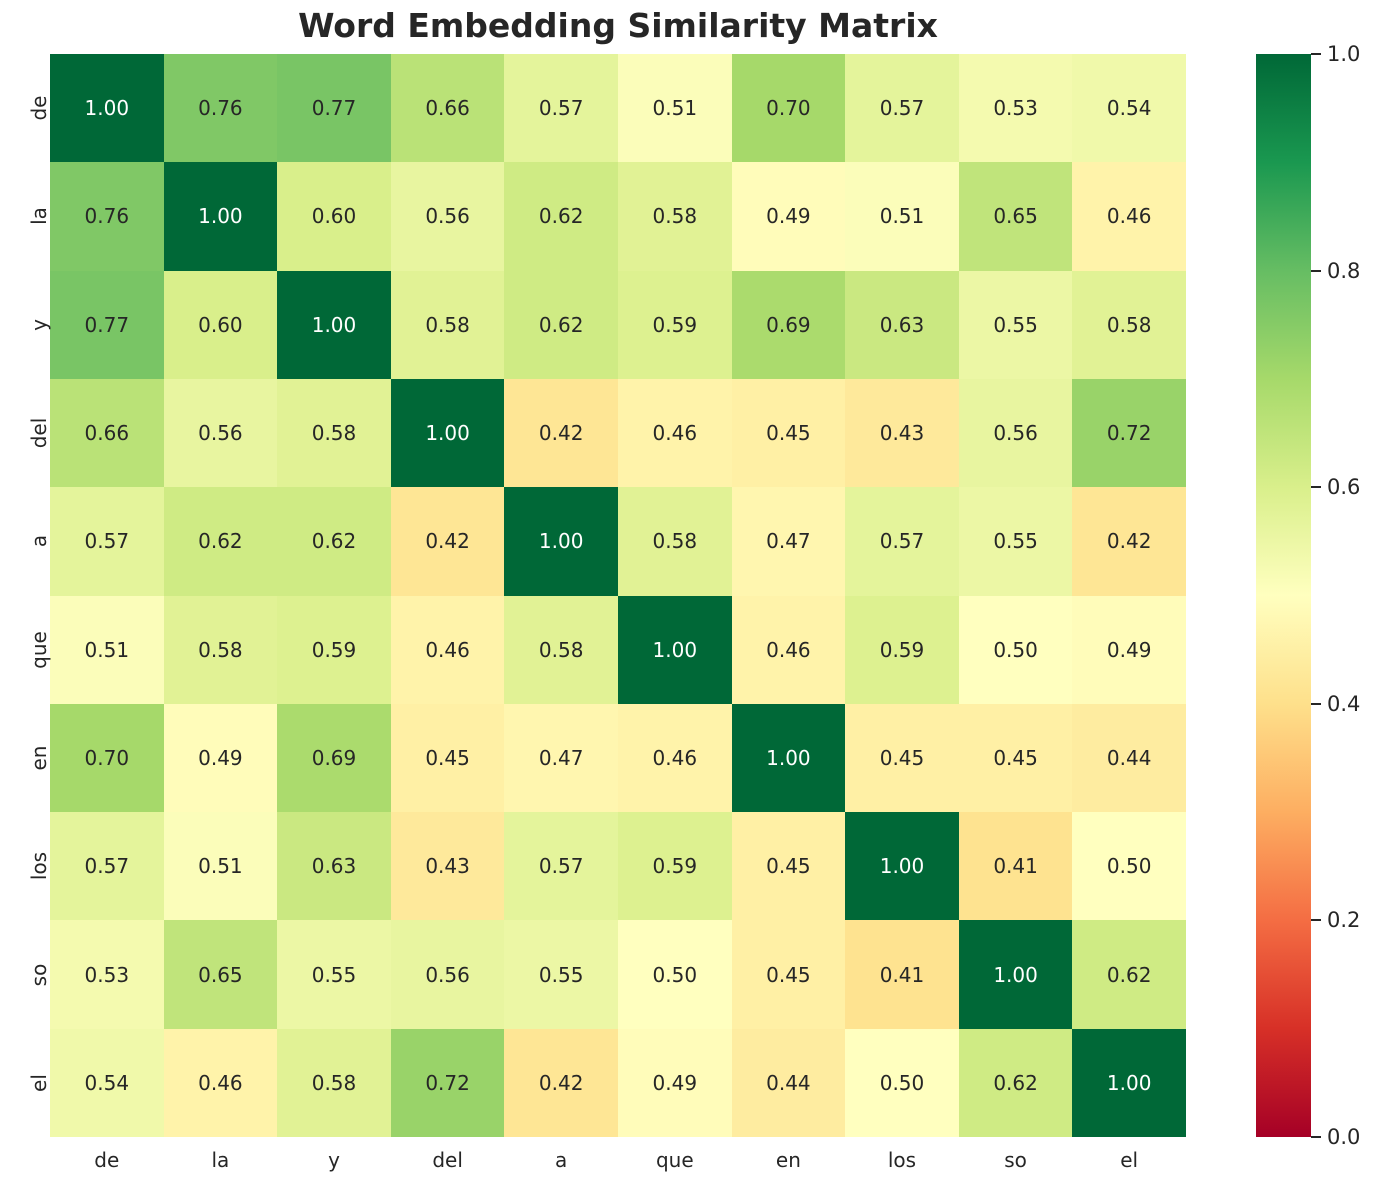  What do you see at coordinates (788, 1160) in the screenshot?
I see `x-tick-label: en` at bounding box center [788, 1160].